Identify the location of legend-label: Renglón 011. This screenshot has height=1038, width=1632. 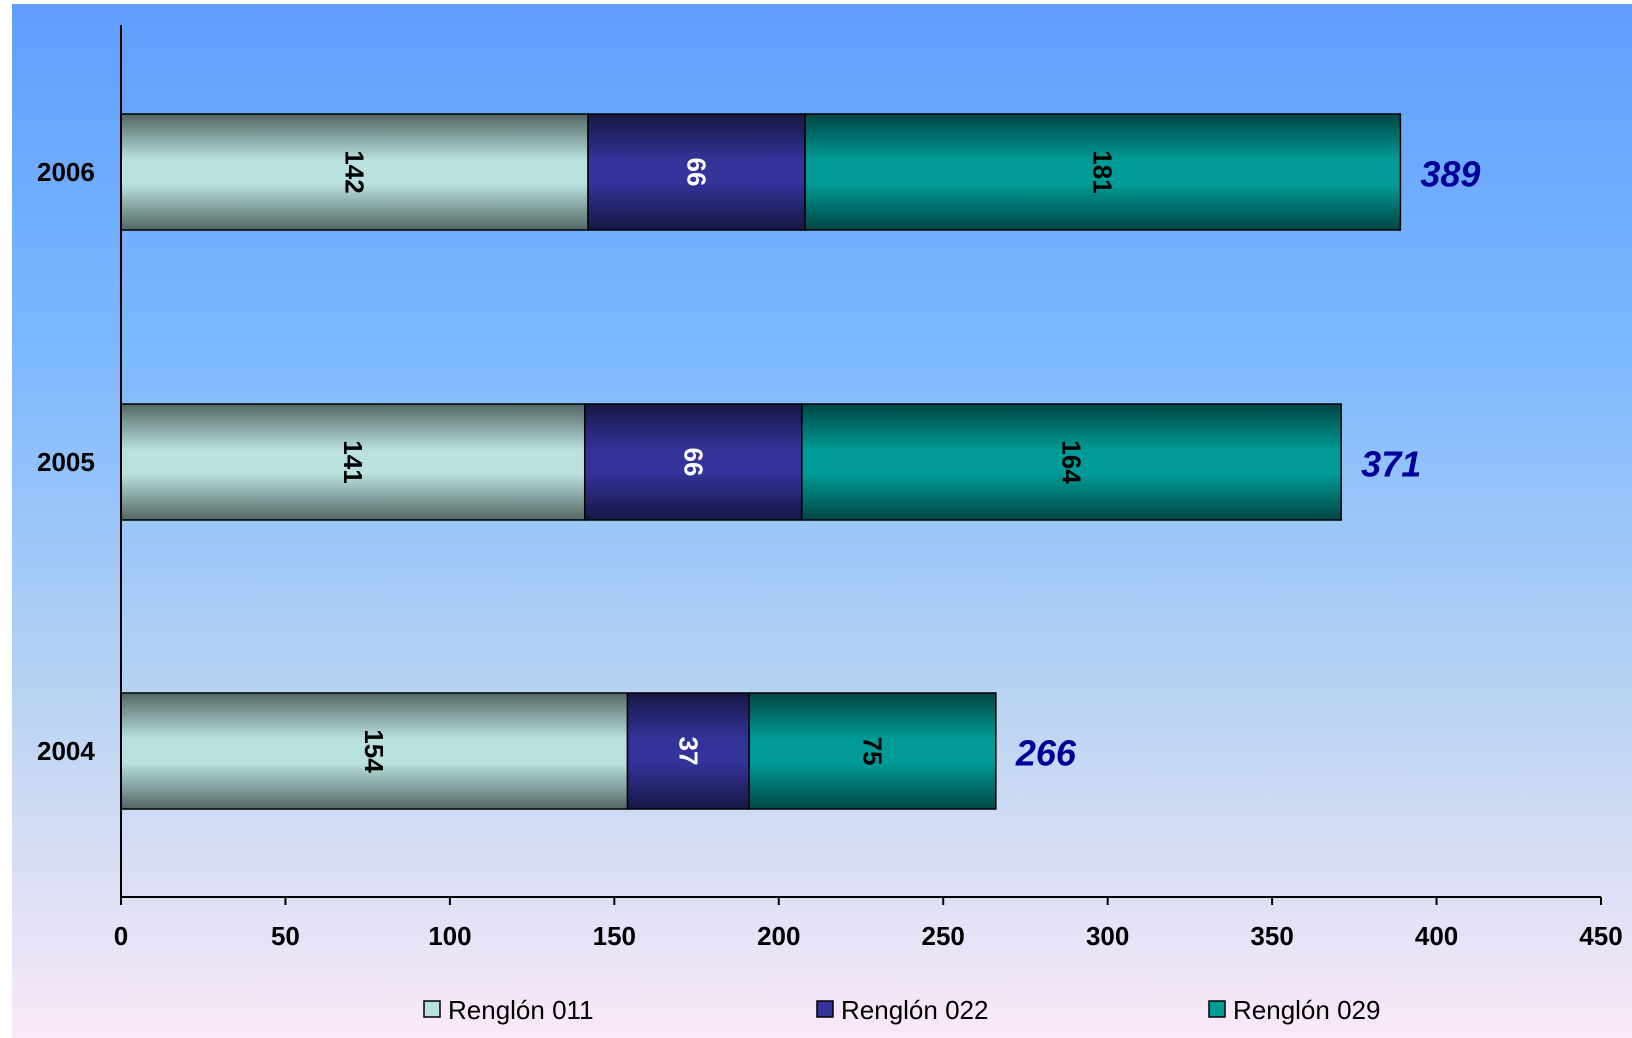
(521, 1010).